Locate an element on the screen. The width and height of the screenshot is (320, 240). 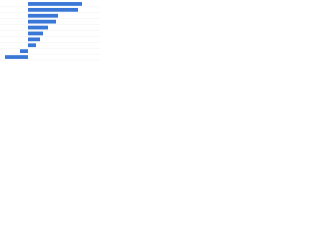
chart is located at coordinates (50, 31).